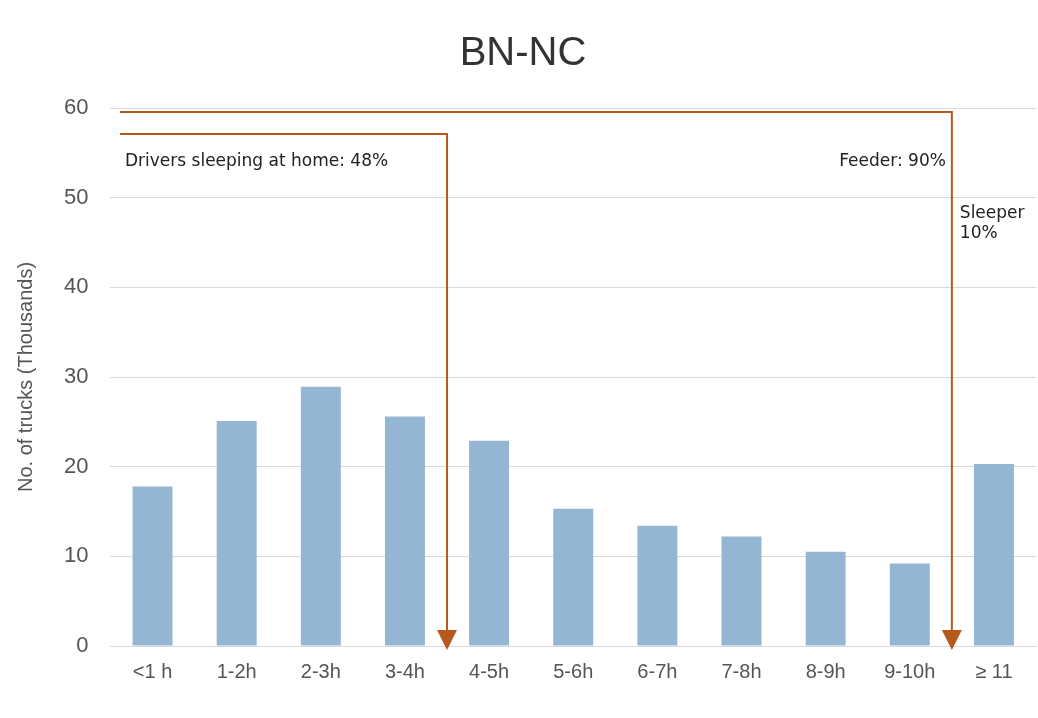 Image resolution: width=1038 pixels, height=718 pixels. I want to click on y-tick-label: 10, so click(76, 555).